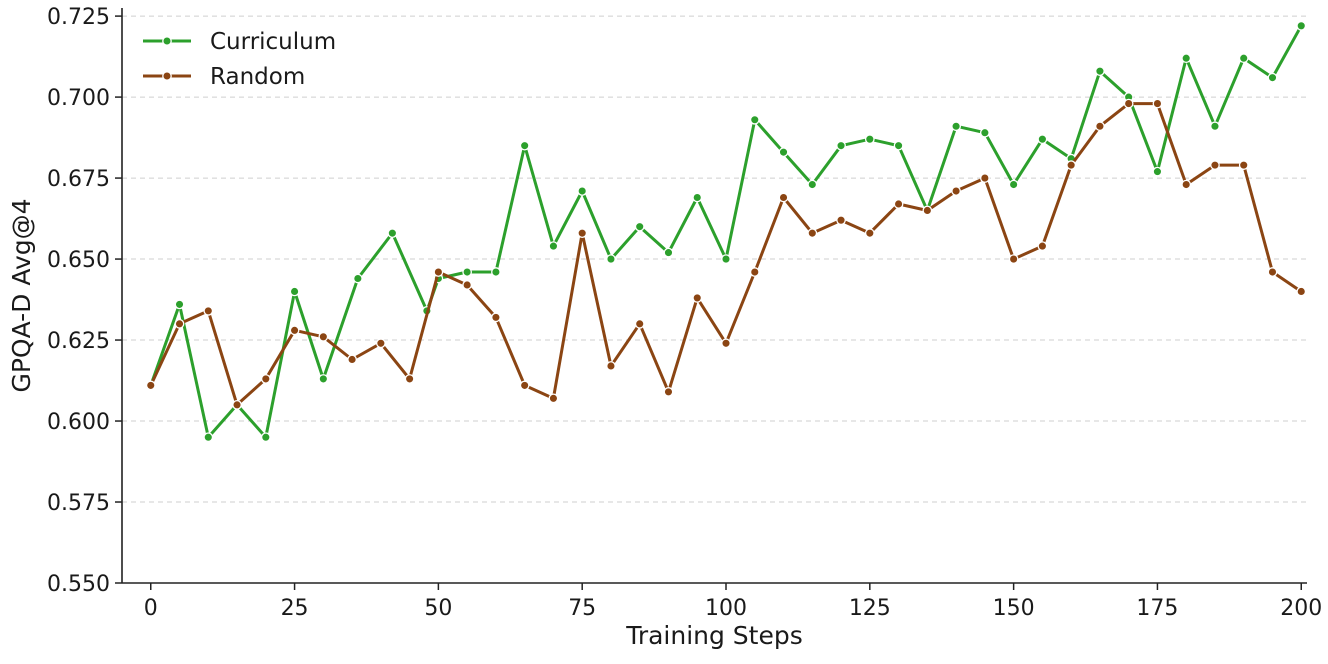  I want to click on legend-item-curriculum: Curriculum, so click(239, 42).